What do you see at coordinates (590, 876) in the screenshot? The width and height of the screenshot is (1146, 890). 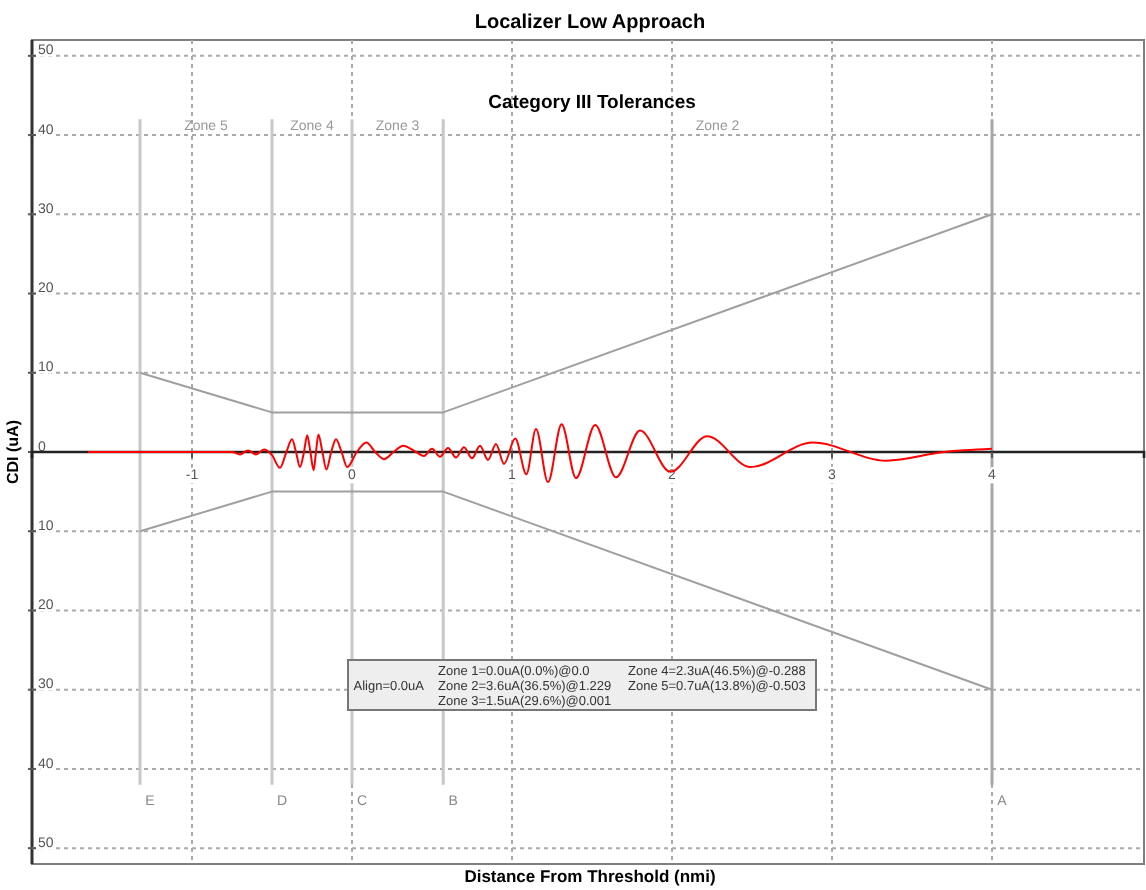 I see `x-axis-title: Distance From Threshold (nmi)` at bounding box center [590, 876].